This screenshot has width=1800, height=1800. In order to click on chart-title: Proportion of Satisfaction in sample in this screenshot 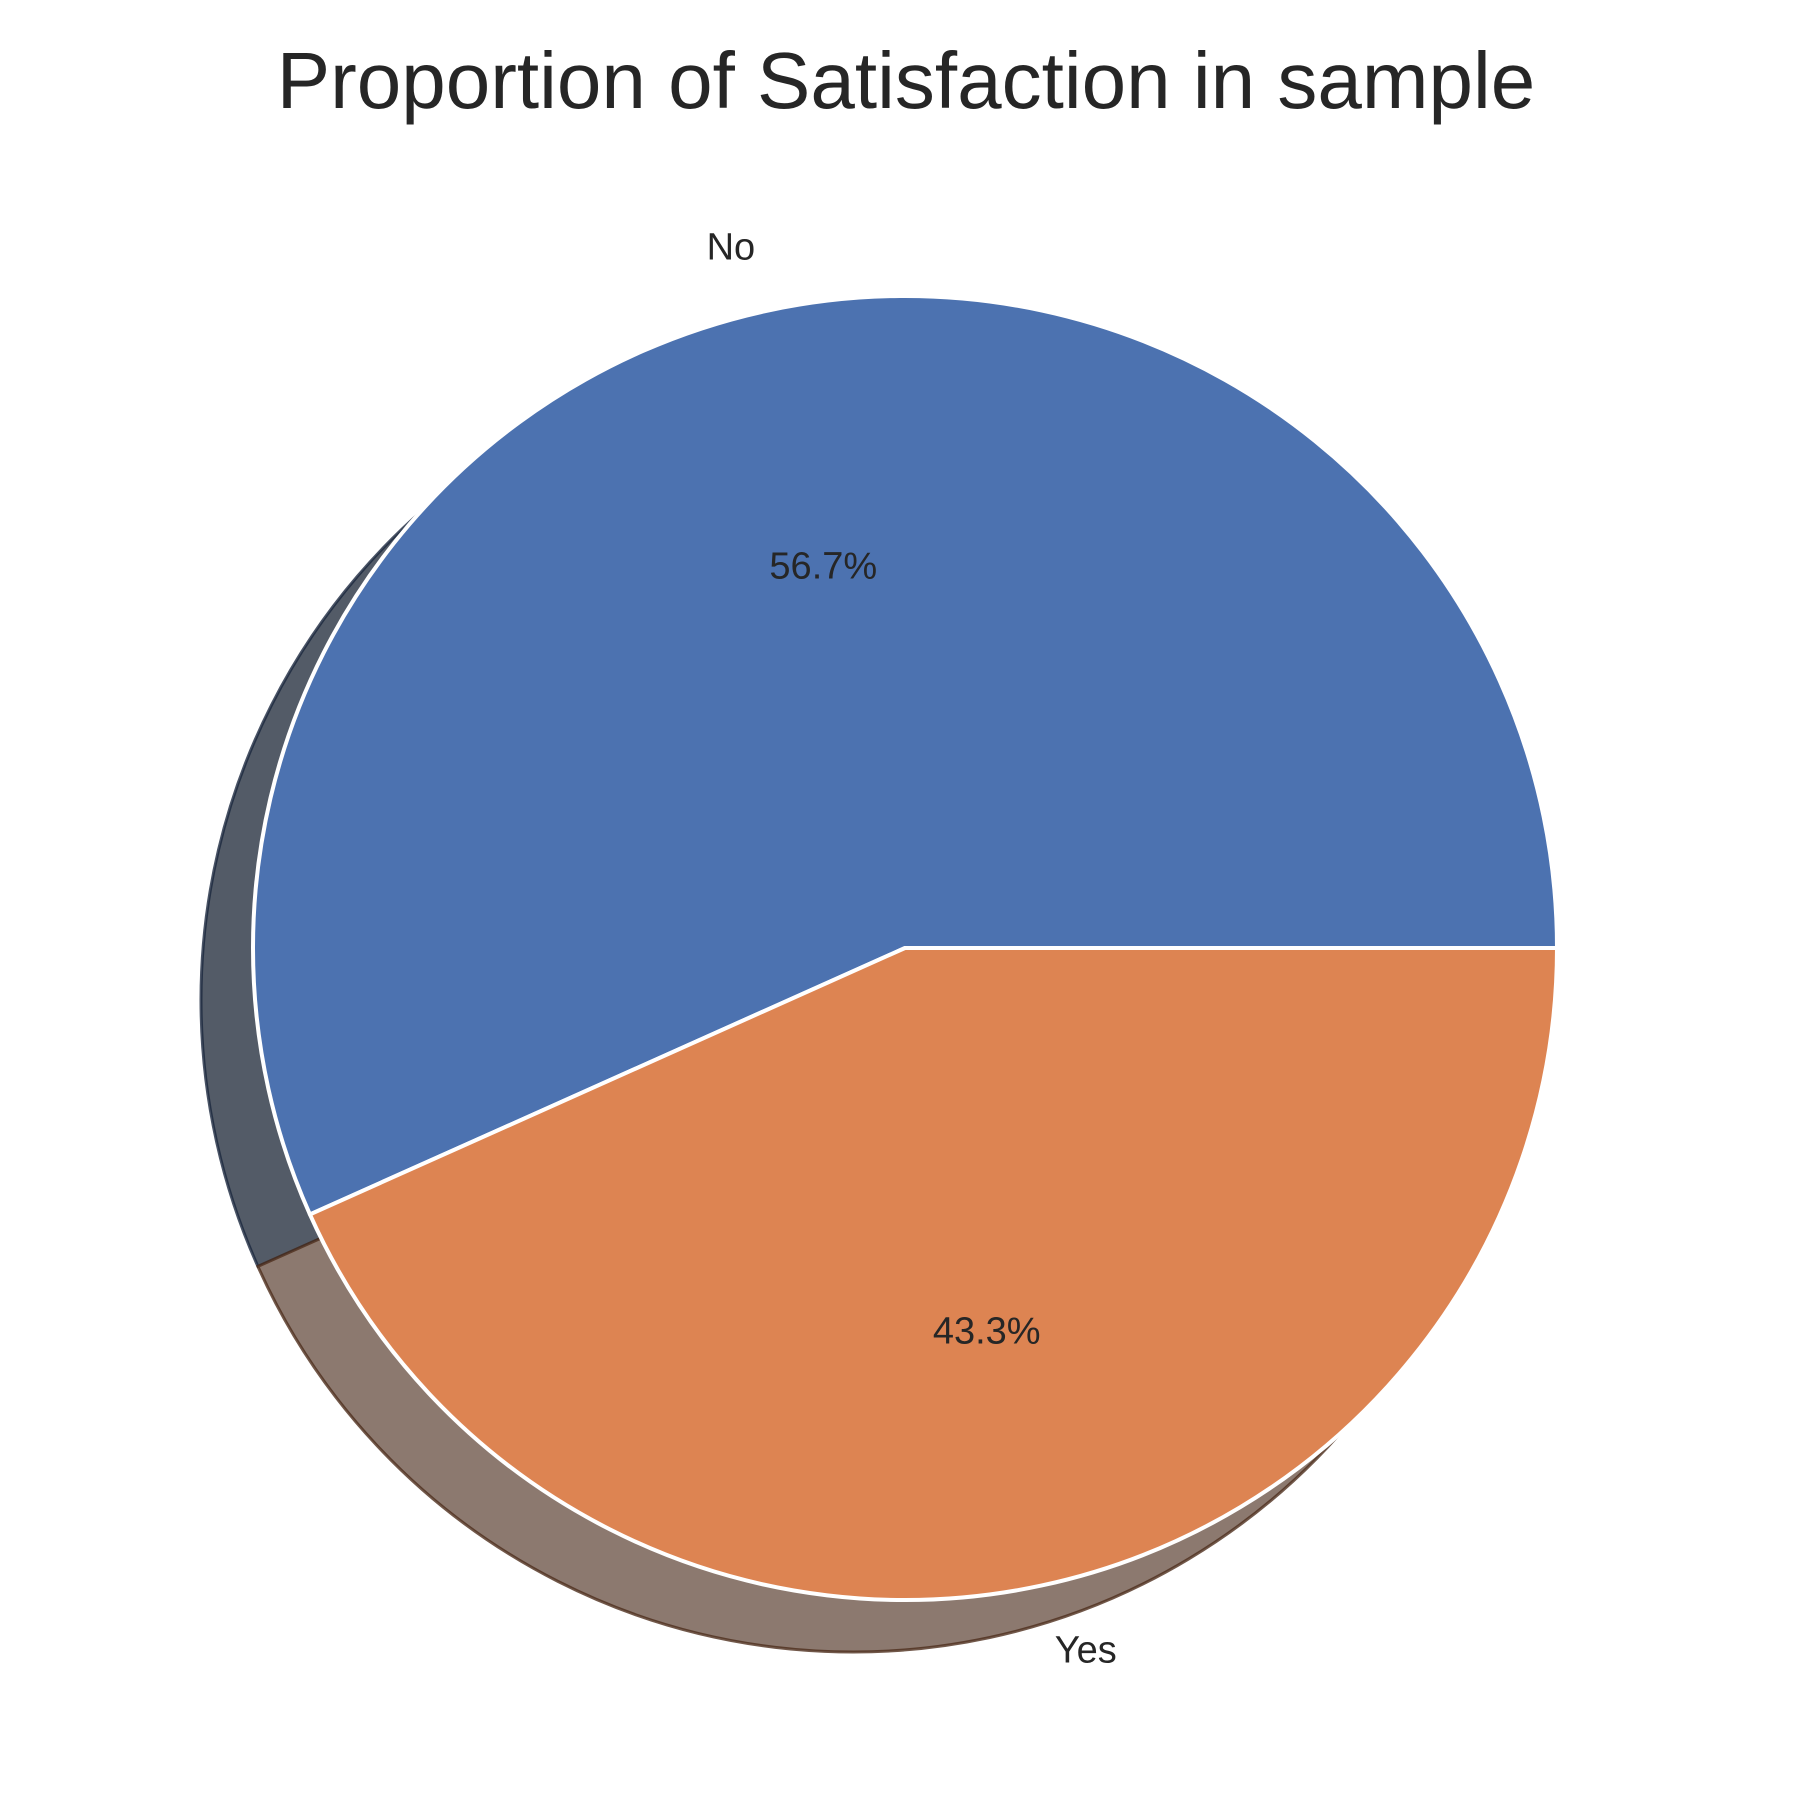, I will do `click(906, 80)`.